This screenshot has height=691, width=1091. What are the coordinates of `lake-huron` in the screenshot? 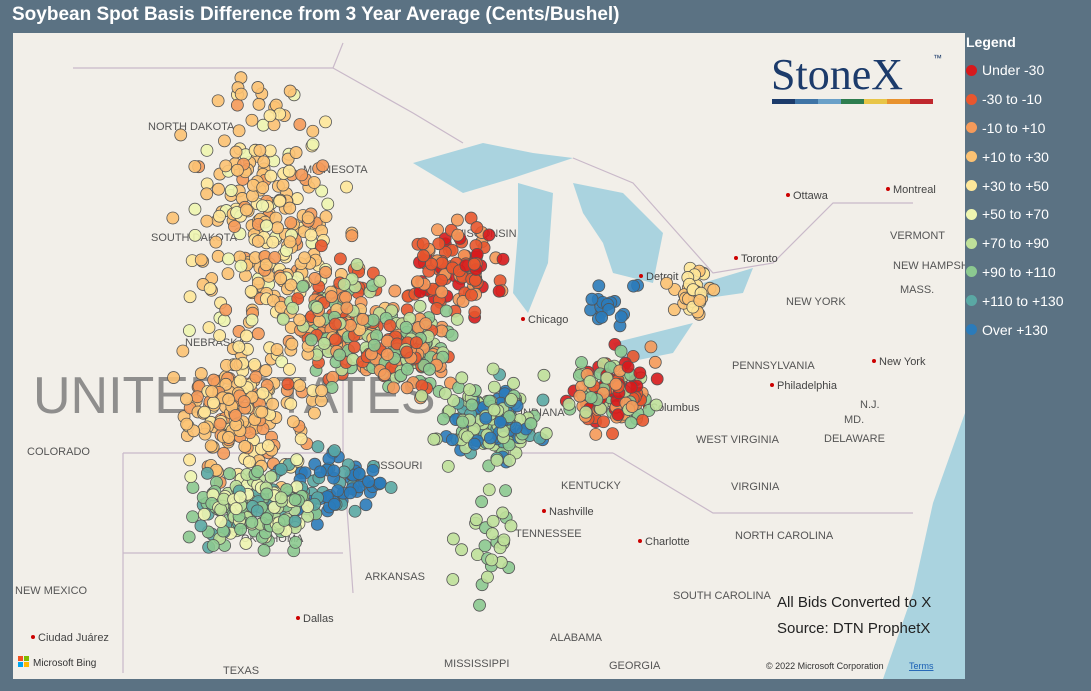 It's located at (618, 233).